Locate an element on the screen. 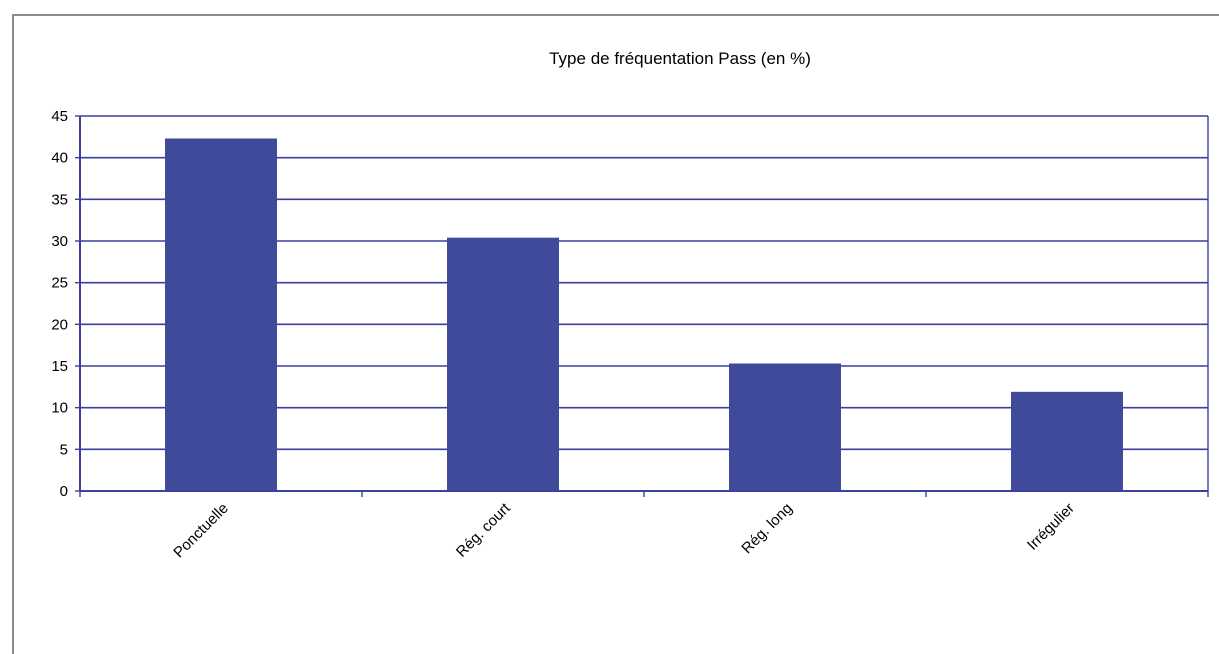 Image resolution: width=1219 pixels, height=654 pixels. y-axis-ticks: 0 5 10 15 20 25 30 35 40 45 is located at coordinates (65, 304).